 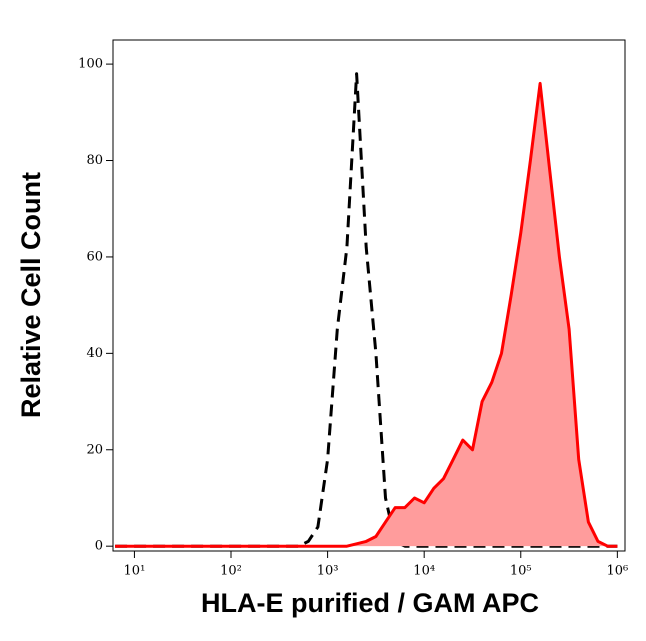 What do you see at coordinates (617, 571) in the screenshot?
I see `x-tick-label: 10⁶` at bounding box center [617, 571].